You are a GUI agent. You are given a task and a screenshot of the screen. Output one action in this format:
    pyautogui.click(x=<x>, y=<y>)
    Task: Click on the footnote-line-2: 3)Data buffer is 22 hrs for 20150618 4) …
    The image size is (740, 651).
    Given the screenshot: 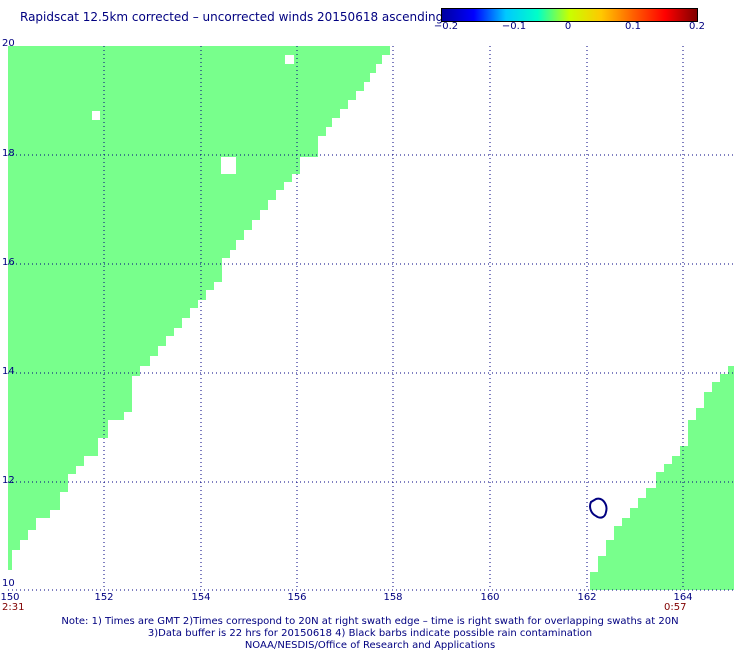 What is the action you would take?
    pyautogui.click(x=370, y=633)
    